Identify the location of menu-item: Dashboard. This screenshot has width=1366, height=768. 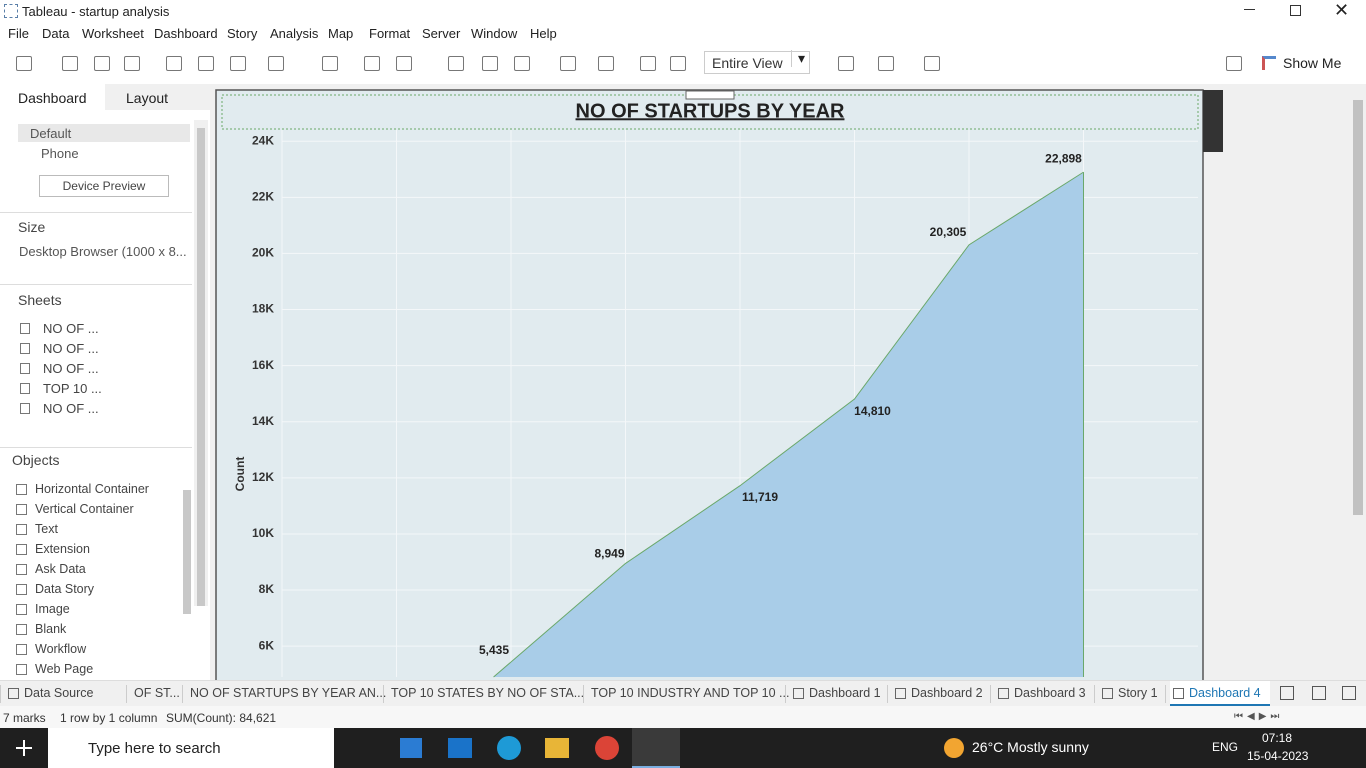
(186, 33).